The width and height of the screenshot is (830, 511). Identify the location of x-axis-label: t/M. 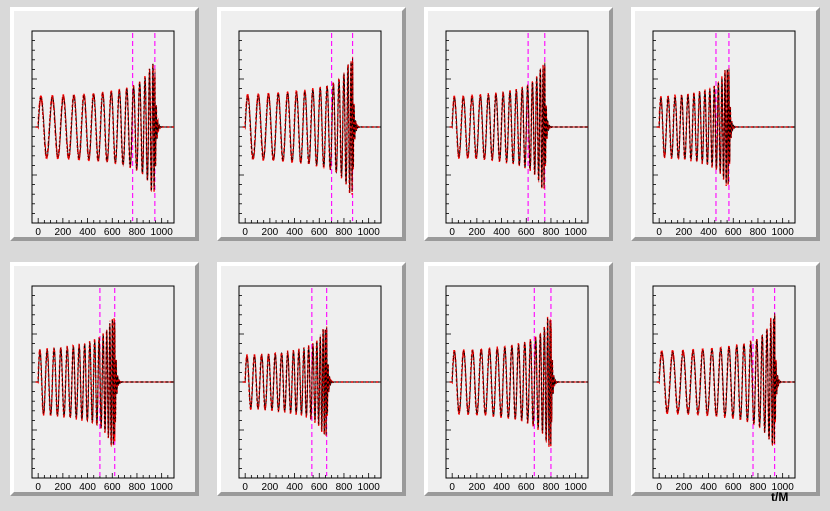
(780, 497).